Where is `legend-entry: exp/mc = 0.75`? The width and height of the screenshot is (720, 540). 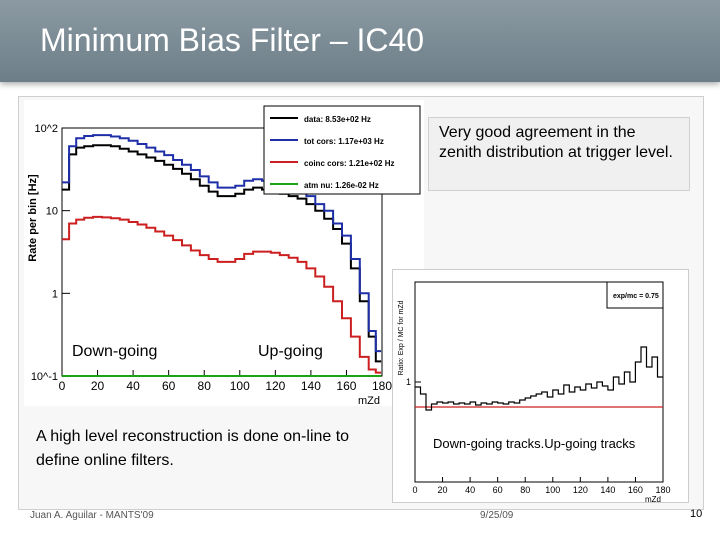 legend-entry: exp/mc = 0.75 is located at coordinates (636, 296).